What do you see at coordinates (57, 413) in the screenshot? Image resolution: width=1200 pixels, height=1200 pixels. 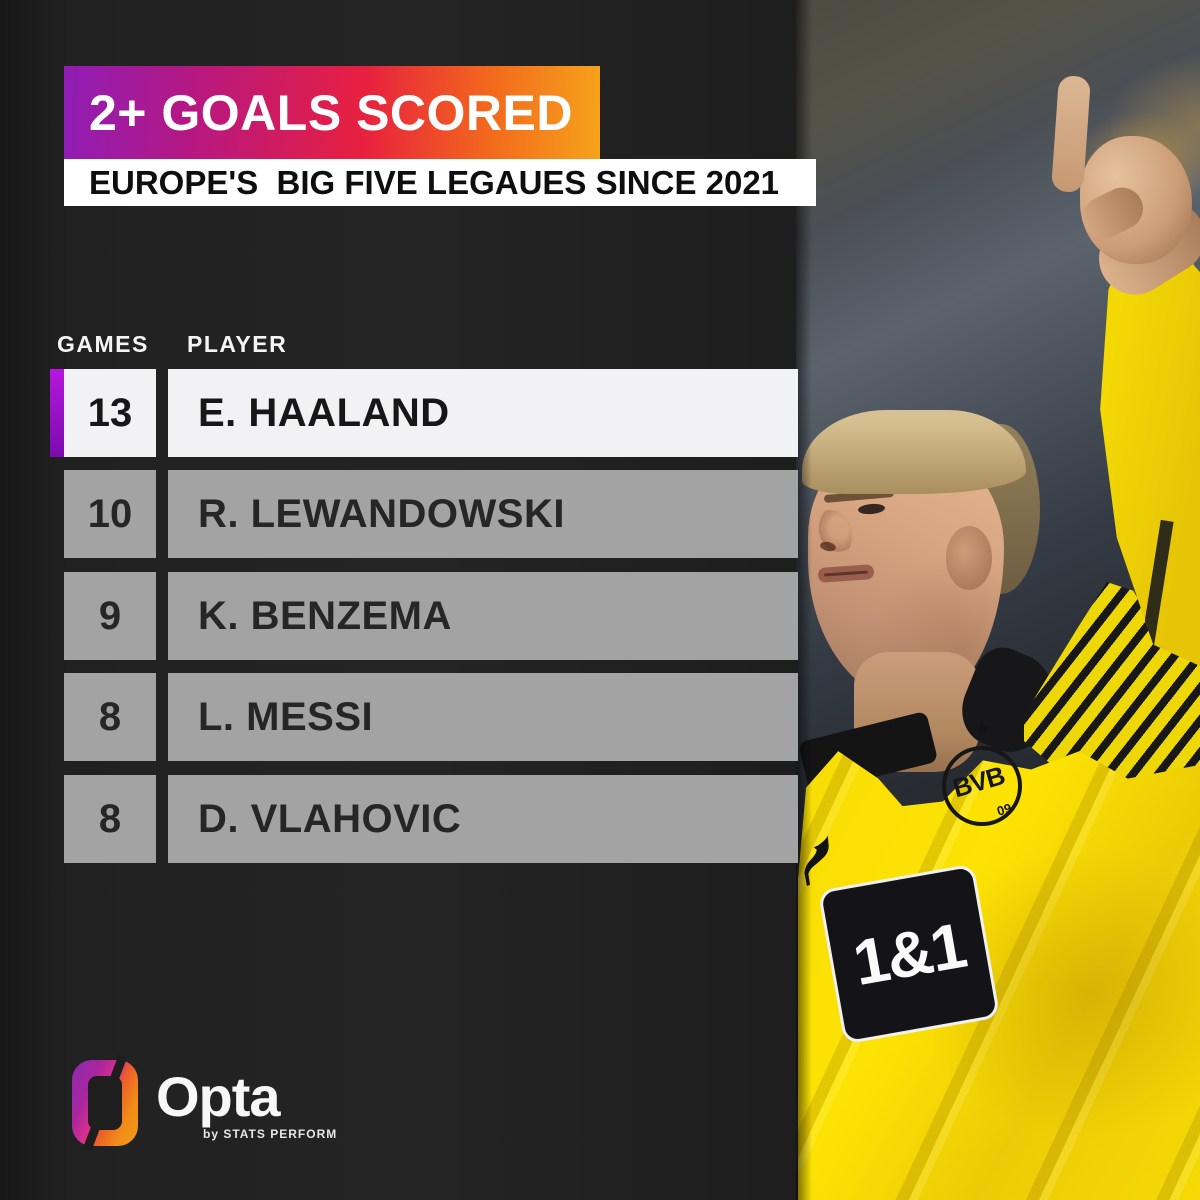 I see `highlight-accent-bar` at bounding box center [57, 413].